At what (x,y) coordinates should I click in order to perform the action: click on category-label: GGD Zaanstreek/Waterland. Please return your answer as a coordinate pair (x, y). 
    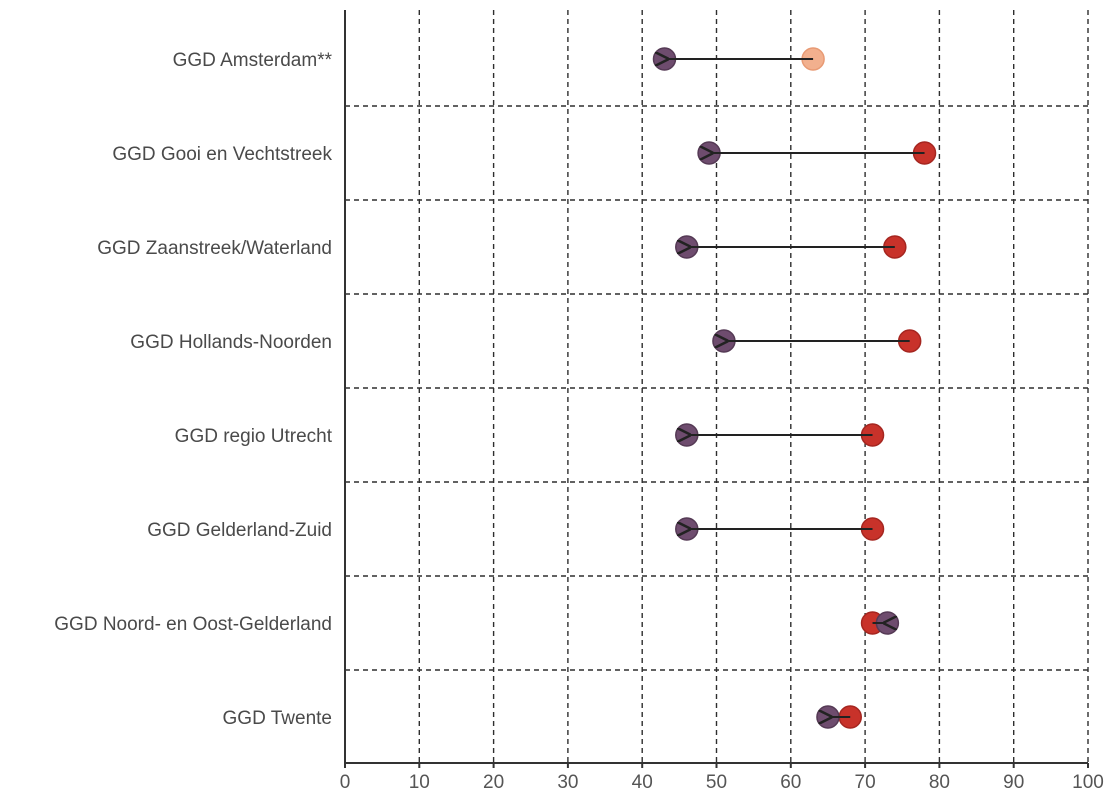
    Looking at the image, I should click on (214, 248).